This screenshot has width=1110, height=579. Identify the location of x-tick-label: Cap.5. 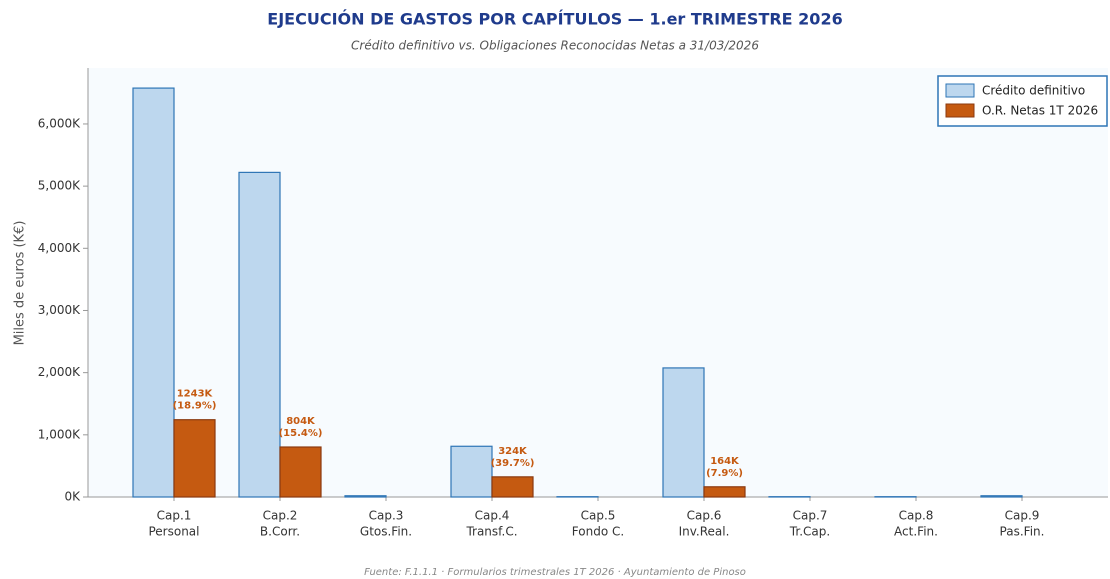
(598, 516).